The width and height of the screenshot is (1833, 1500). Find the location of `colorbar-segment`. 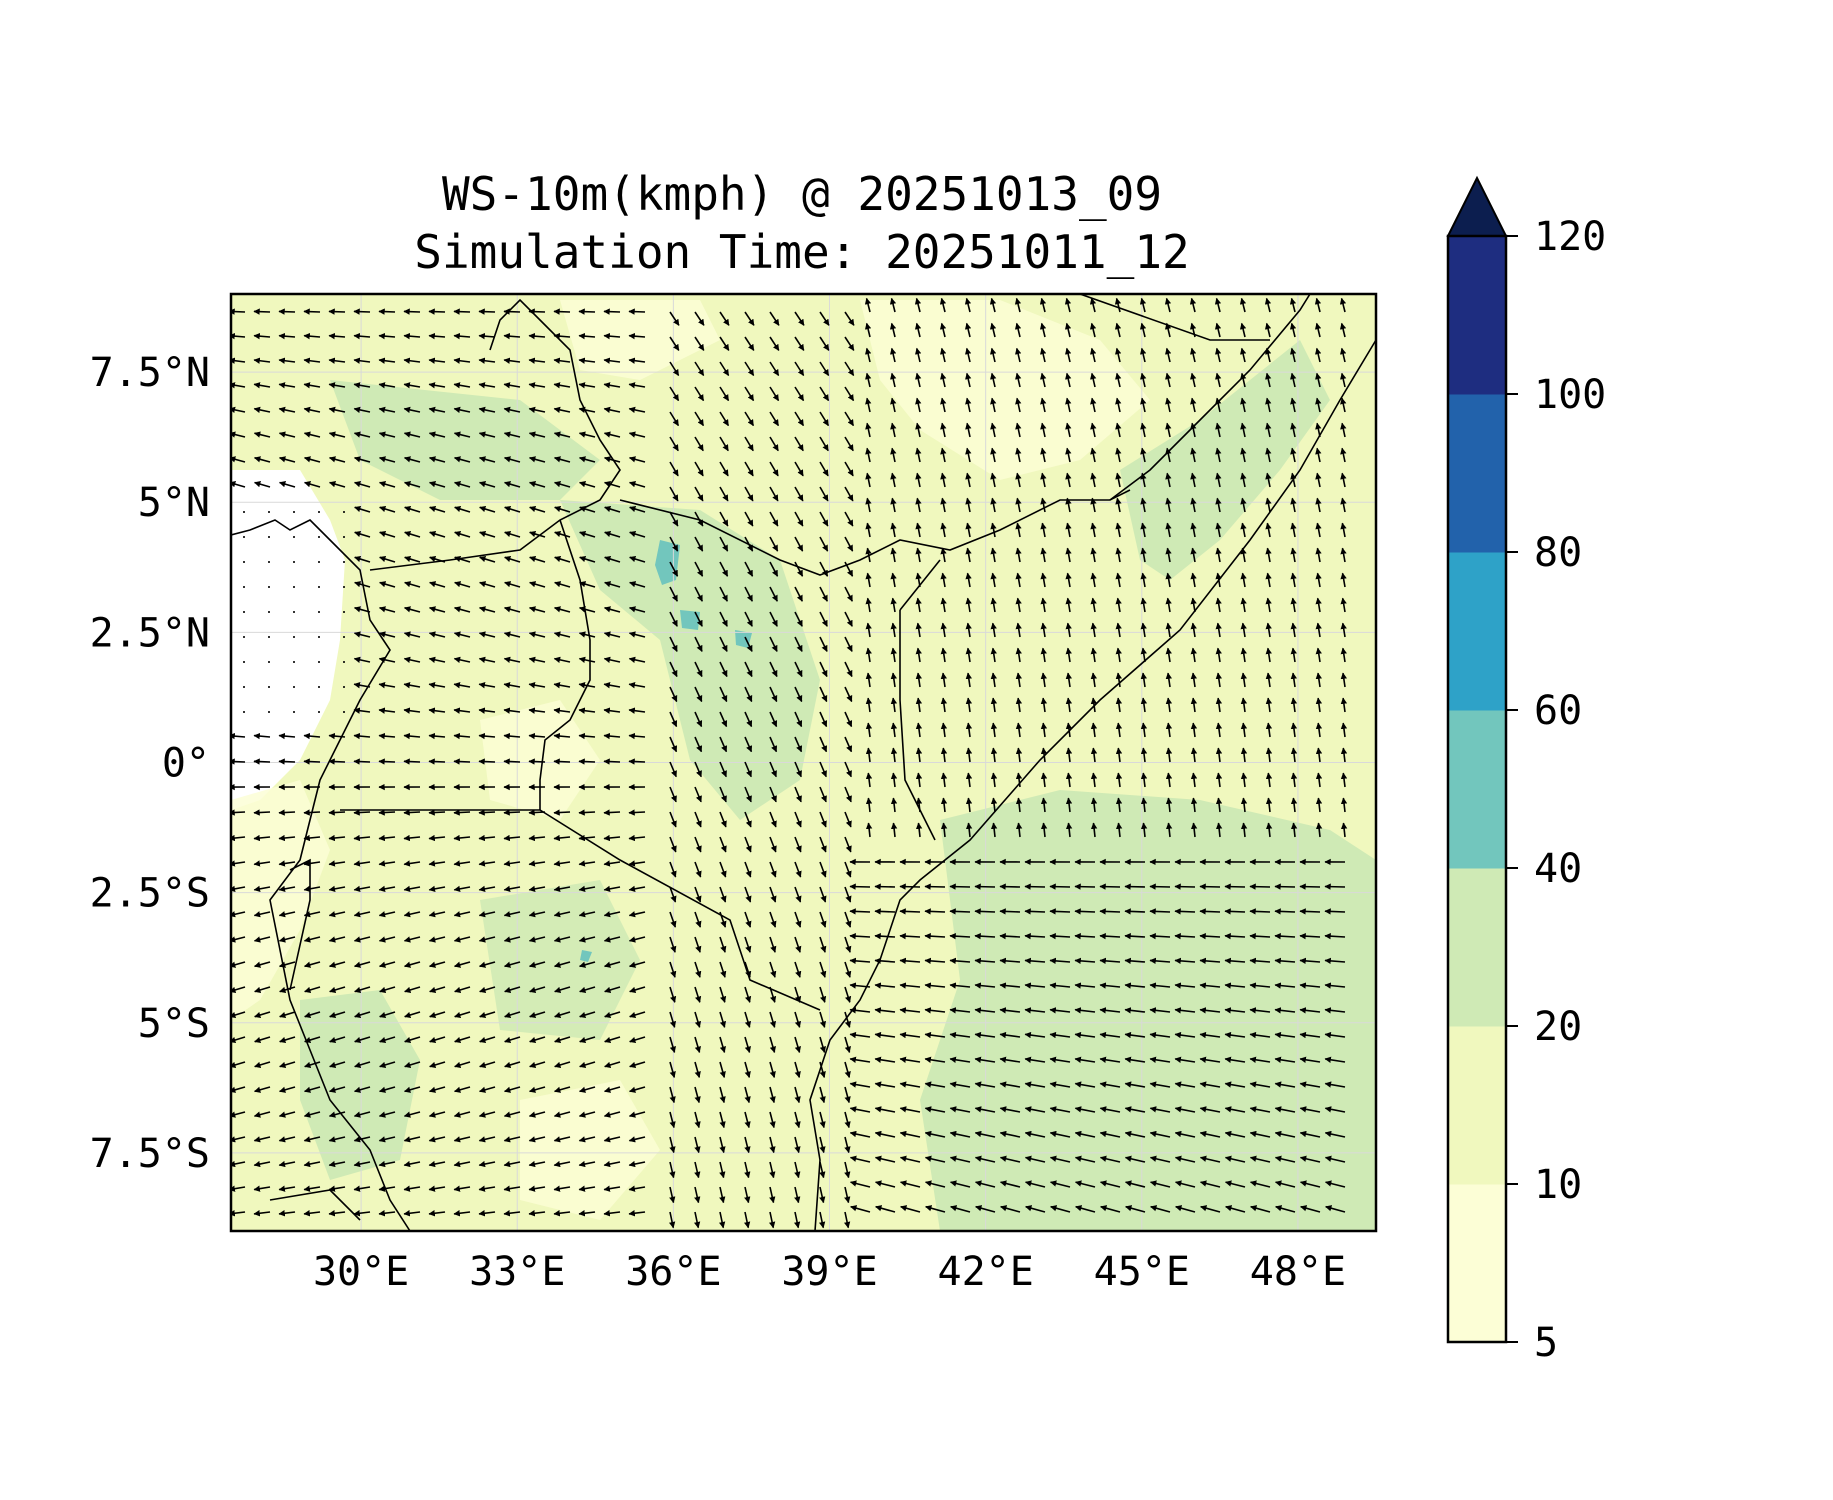

colorbar-segment is located at coordinates (1477, 1105).